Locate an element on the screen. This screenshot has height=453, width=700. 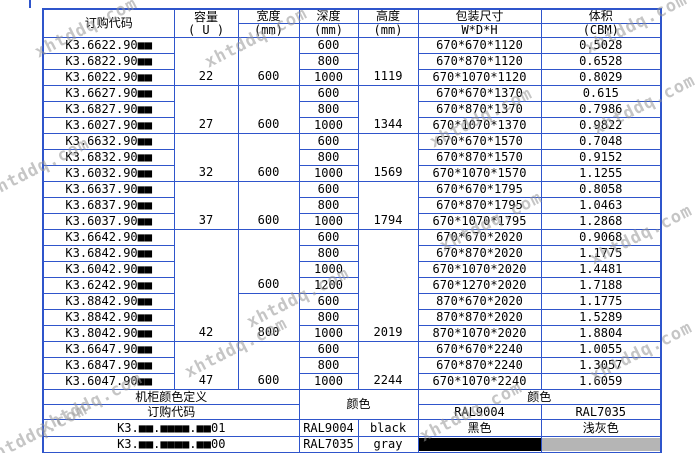
header-capacity-label: 容量 is located at coordinates (205, 16).